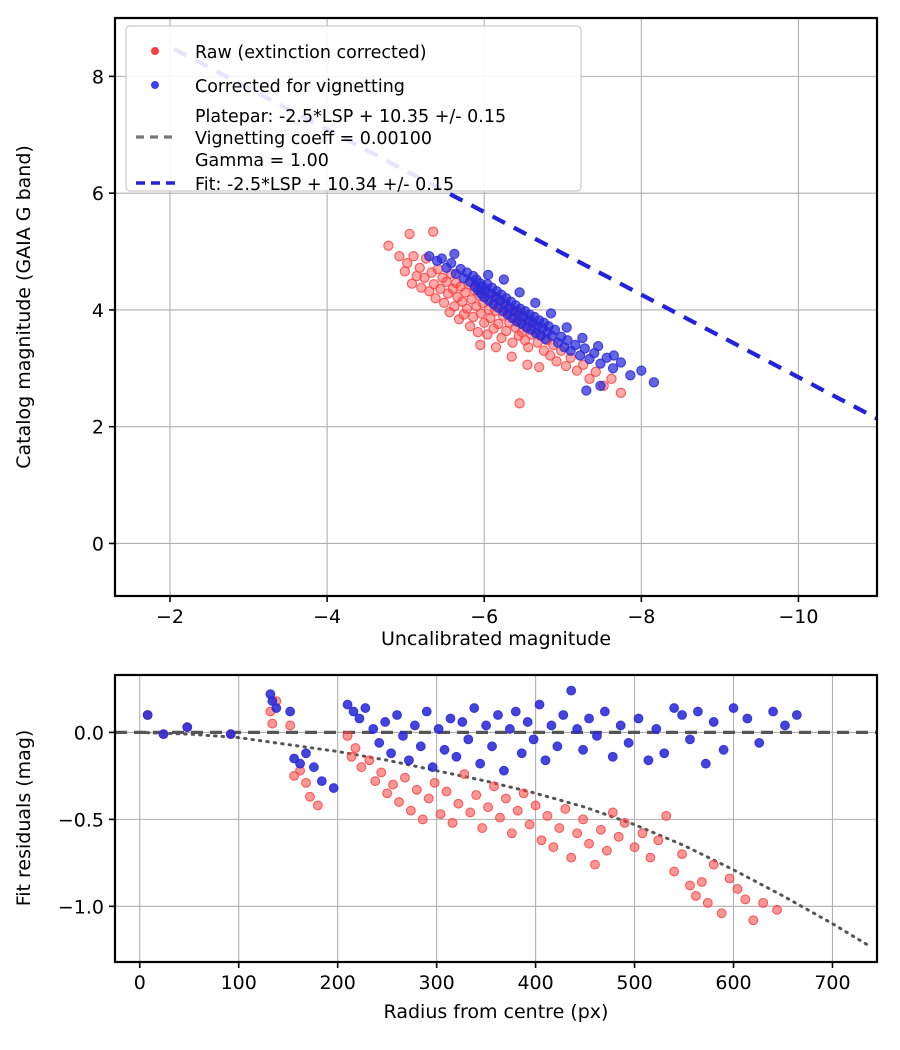 The width and height of the screenshot is (900, 1050). What do you see at coordinates (733, 983) in the screenshot?
I see `bottom-xtick-label: 600` at bounding box center [733, 983].